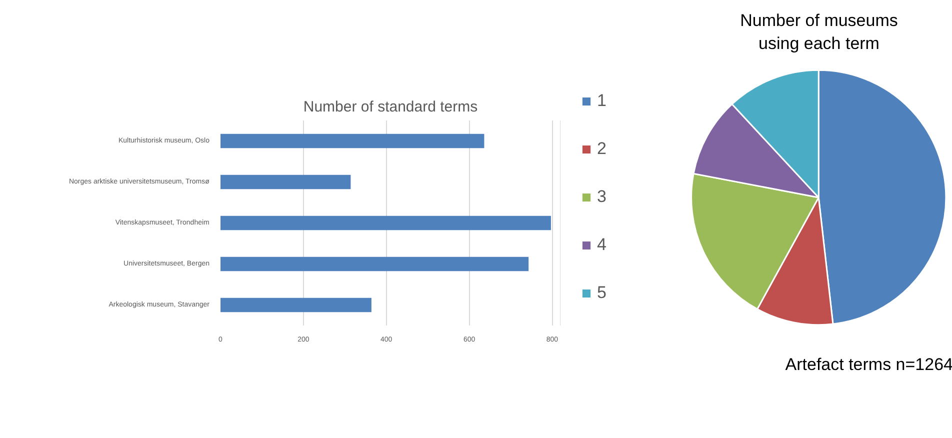  Describe the element at coordinates (819, 32) in the screenshot. I see `chart-title: Number of museums using each term` at that location.